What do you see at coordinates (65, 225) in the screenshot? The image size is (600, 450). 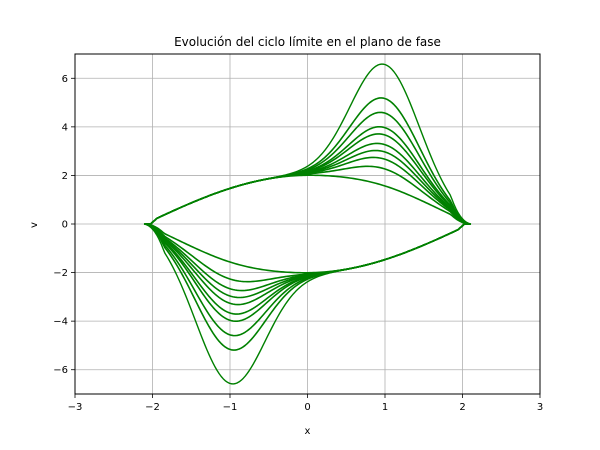 I see `y-tick-label: 0` at bounding box center [65, 225].